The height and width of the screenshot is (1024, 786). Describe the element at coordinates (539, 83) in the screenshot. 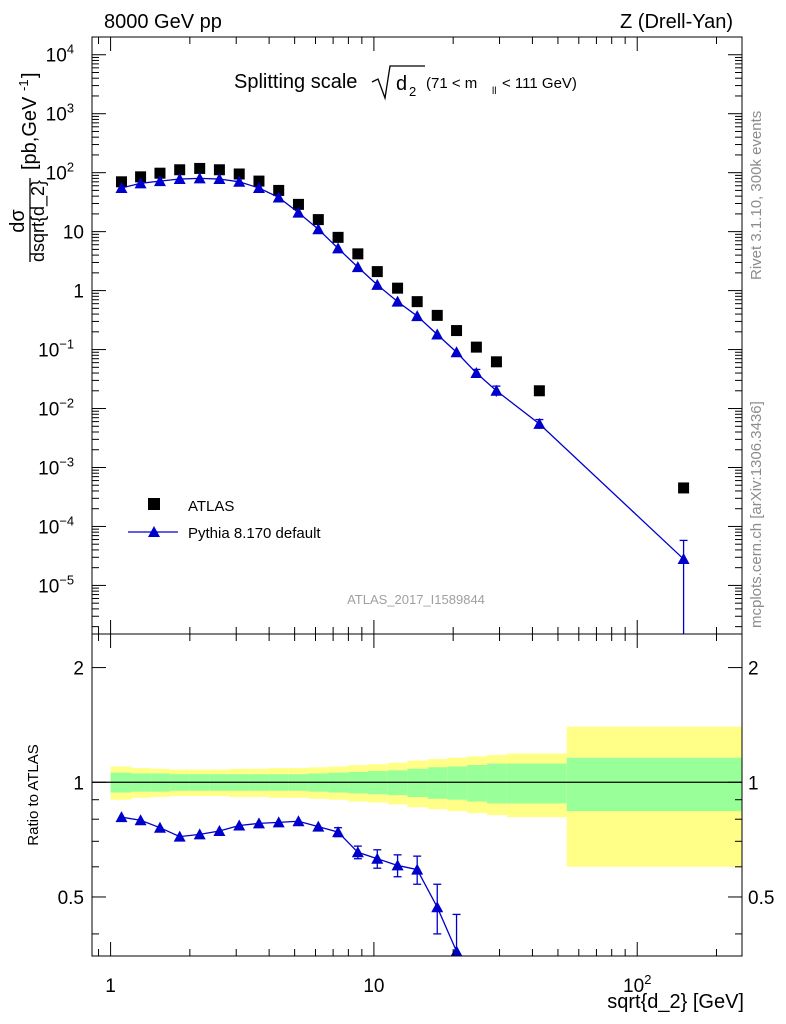

I see `title-range-b: < 111 GeV)` at that location.